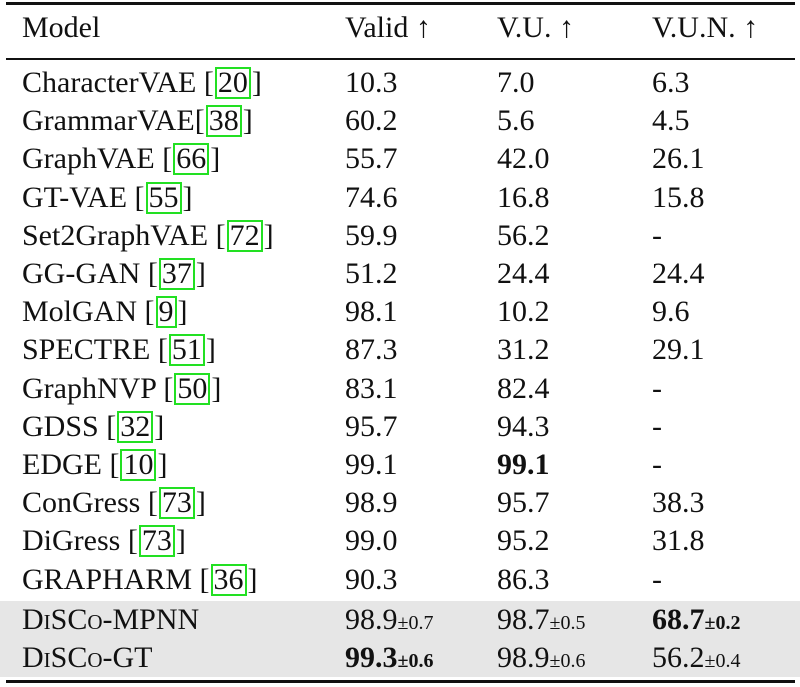  Describe the element at coordinates (223, 121) in the screenshot. I see `citation-link: 38` at that location.